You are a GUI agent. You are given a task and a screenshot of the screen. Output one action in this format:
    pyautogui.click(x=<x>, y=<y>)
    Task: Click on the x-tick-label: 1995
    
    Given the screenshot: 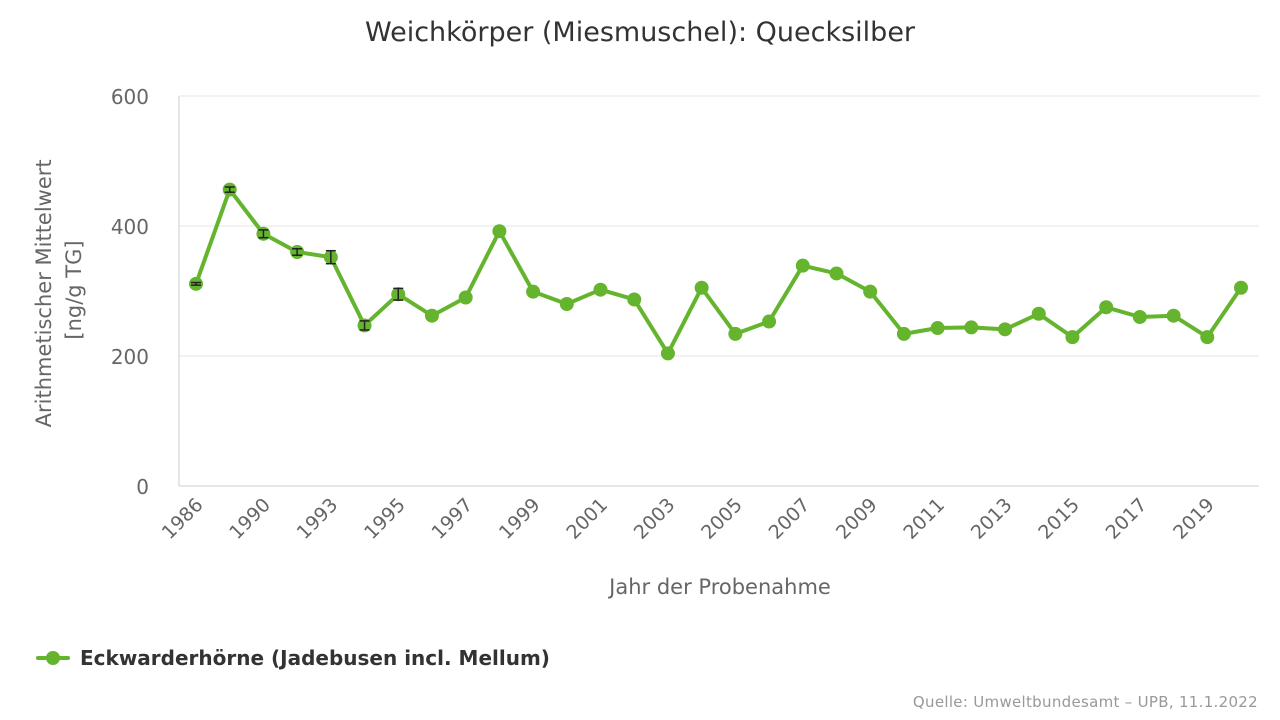 What is the action you would take?
    pyautogui.click(x=385, y=519)
    